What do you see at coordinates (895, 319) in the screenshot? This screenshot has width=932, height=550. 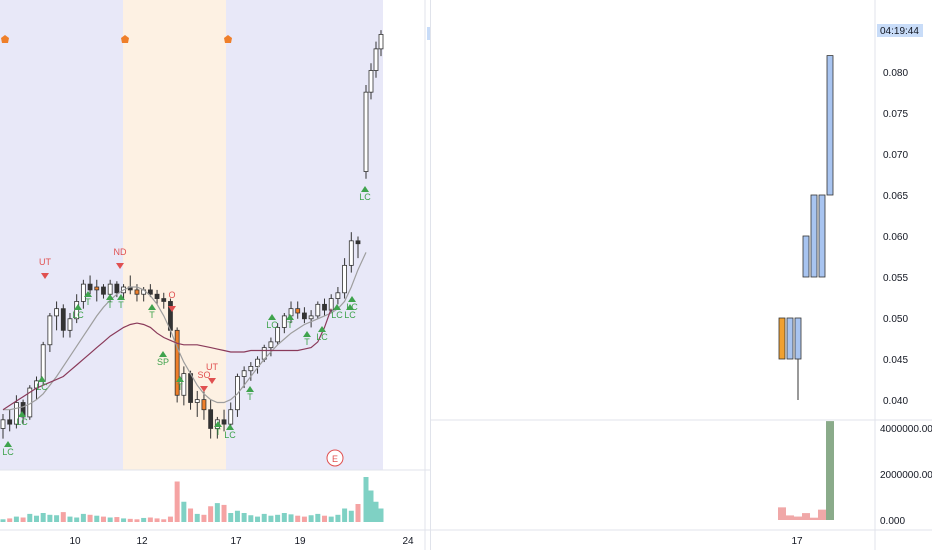 I see `price-tick-label: 0.050` at bounding box center [895, 319].